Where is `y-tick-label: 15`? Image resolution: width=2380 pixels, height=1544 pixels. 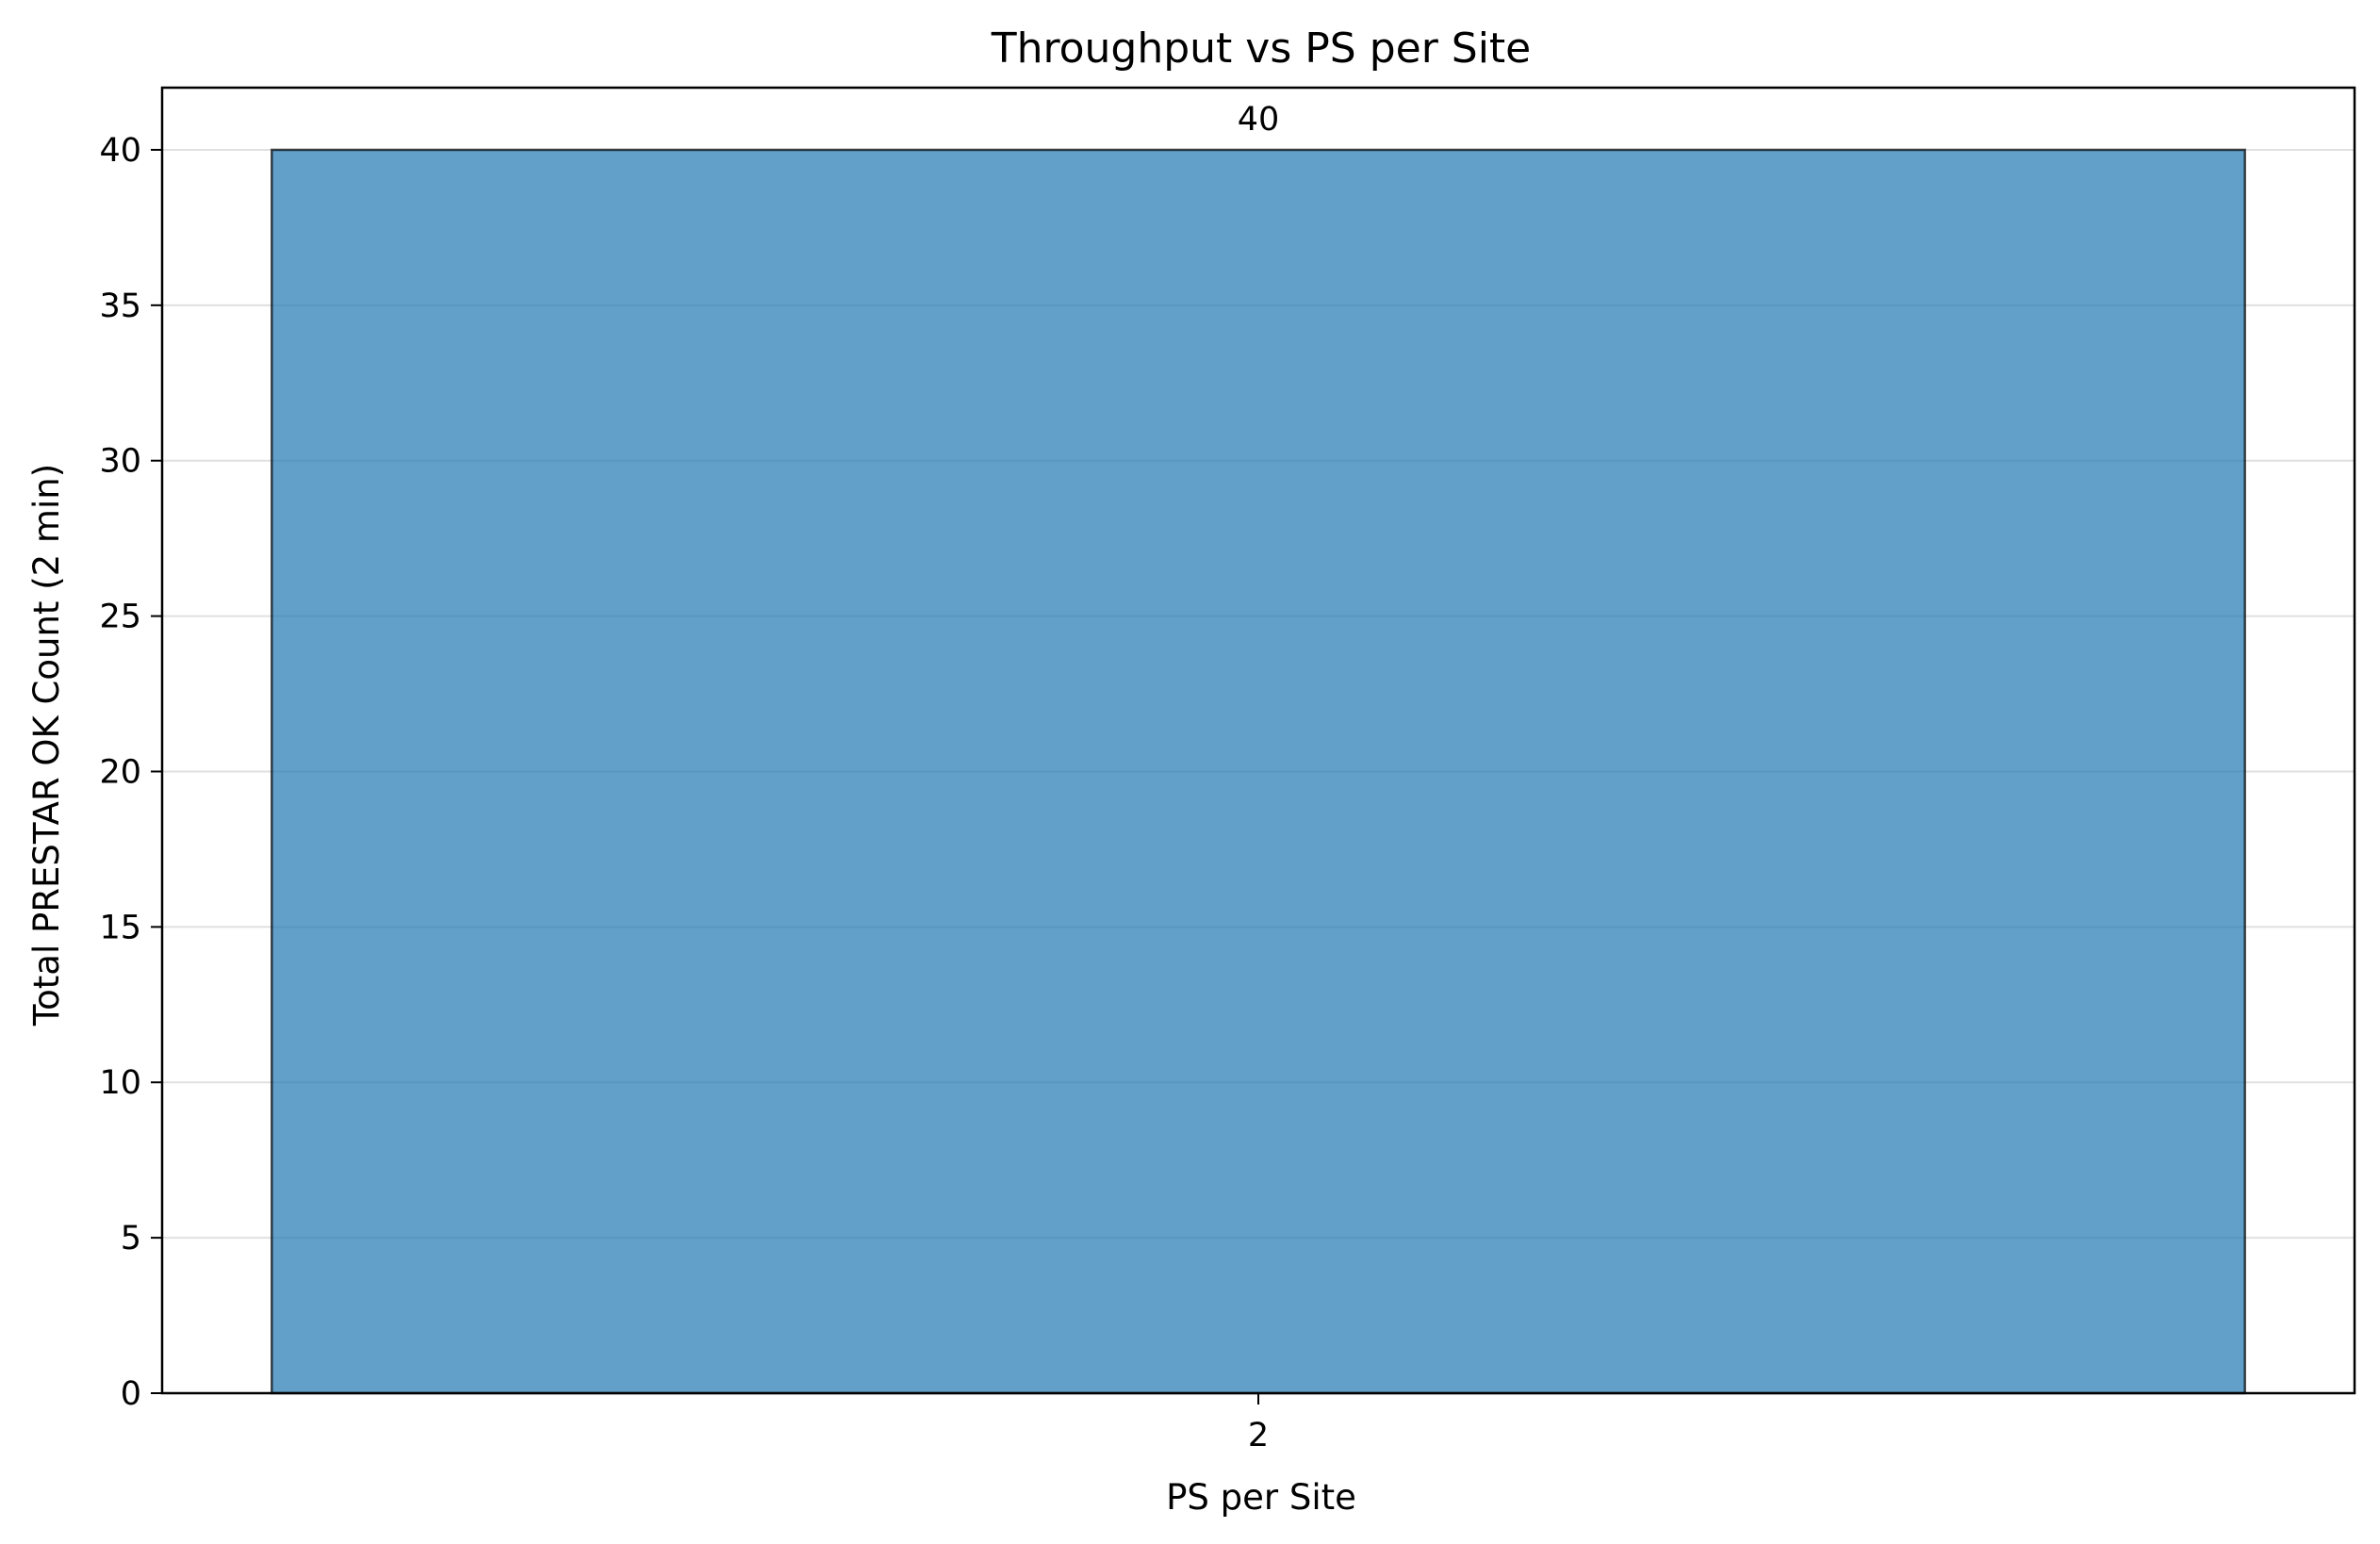 y-tick-label: 15 is located at coordinates (120, 927).